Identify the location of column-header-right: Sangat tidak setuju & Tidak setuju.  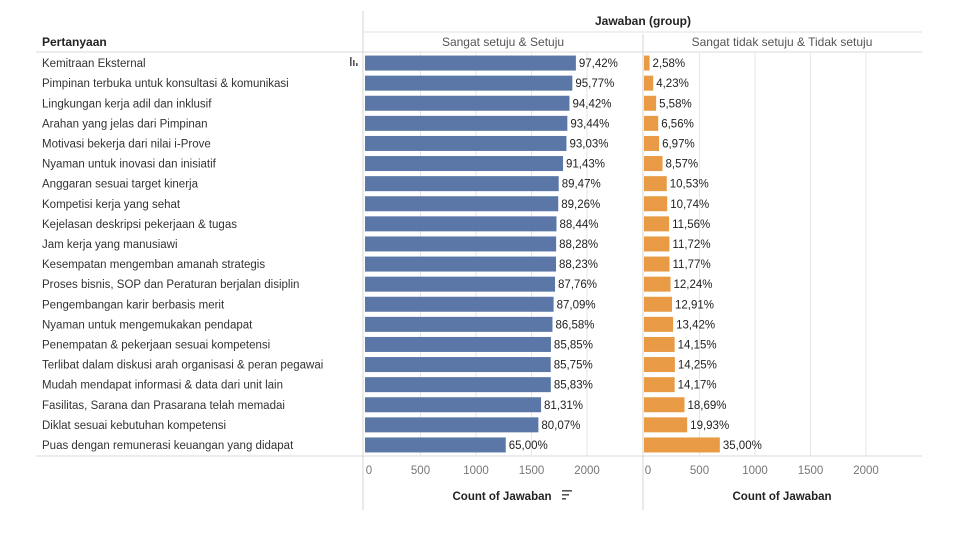
(782, 42).